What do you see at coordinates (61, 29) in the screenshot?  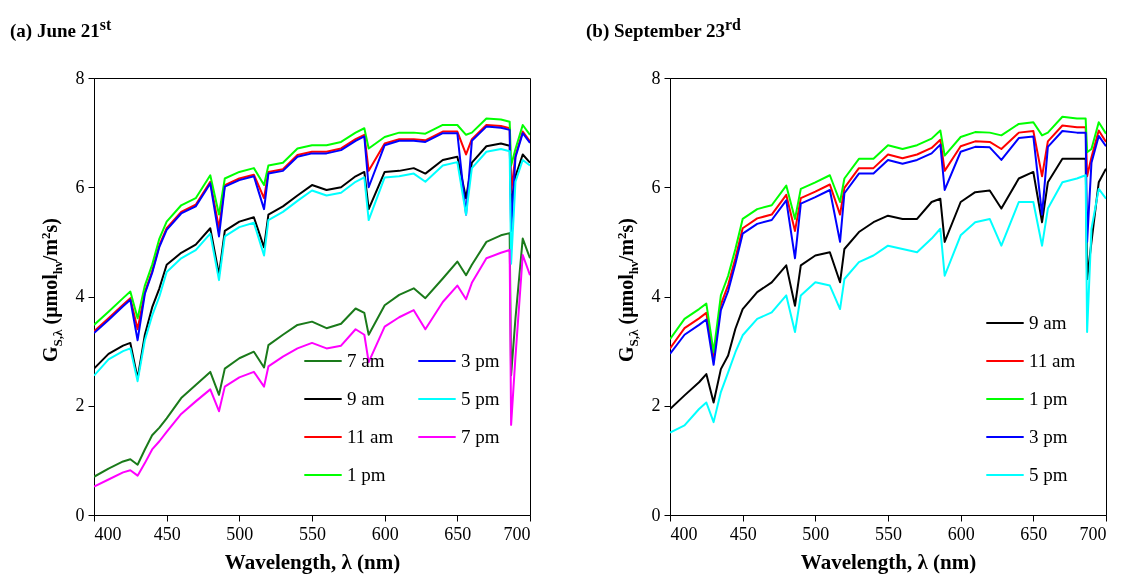 I see `chart-title: (a) June 21$^{st}$` at bounding box center [61, 29].